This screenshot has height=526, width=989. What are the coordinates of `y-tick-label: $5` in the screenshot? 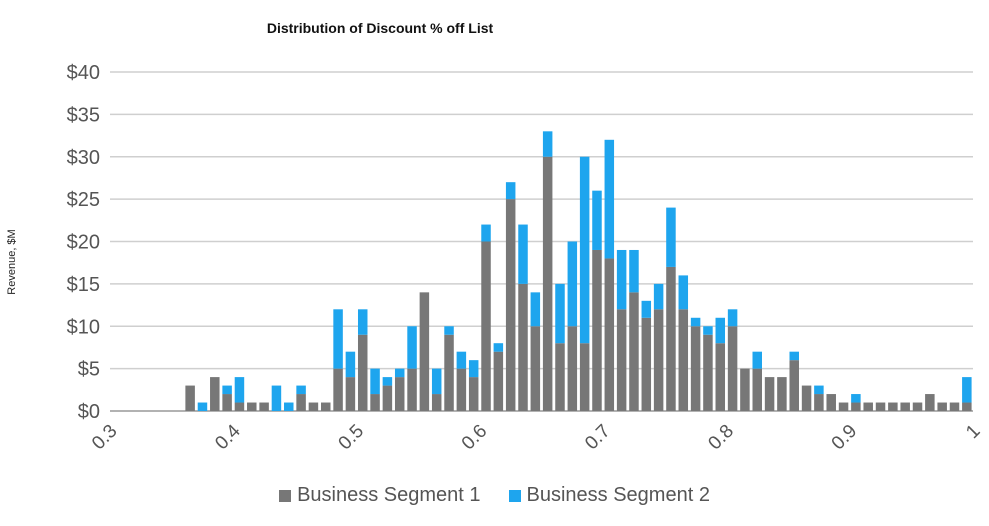 It's located at (89, 370).